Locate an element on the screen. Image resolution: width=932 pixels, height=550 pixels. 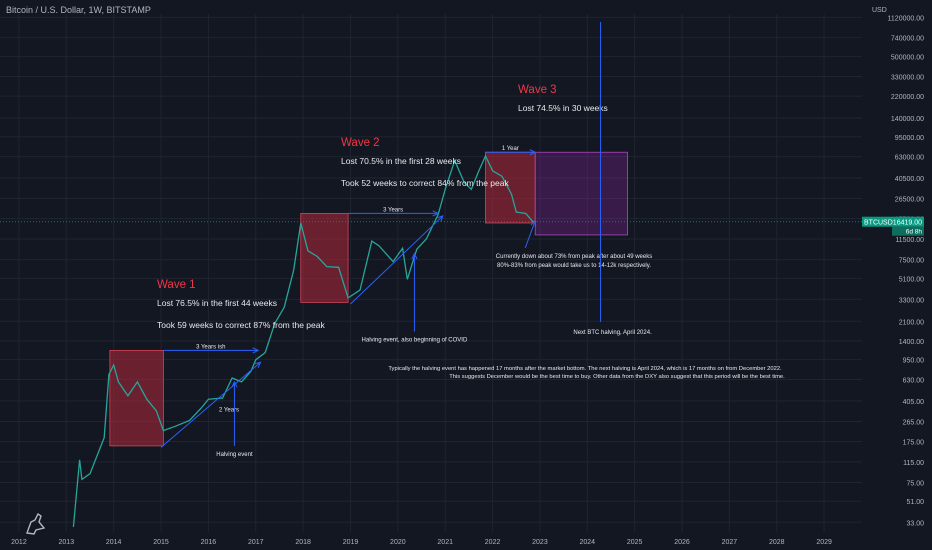
y-tick-label: 500000.00 is located at coordinates (907, 57).